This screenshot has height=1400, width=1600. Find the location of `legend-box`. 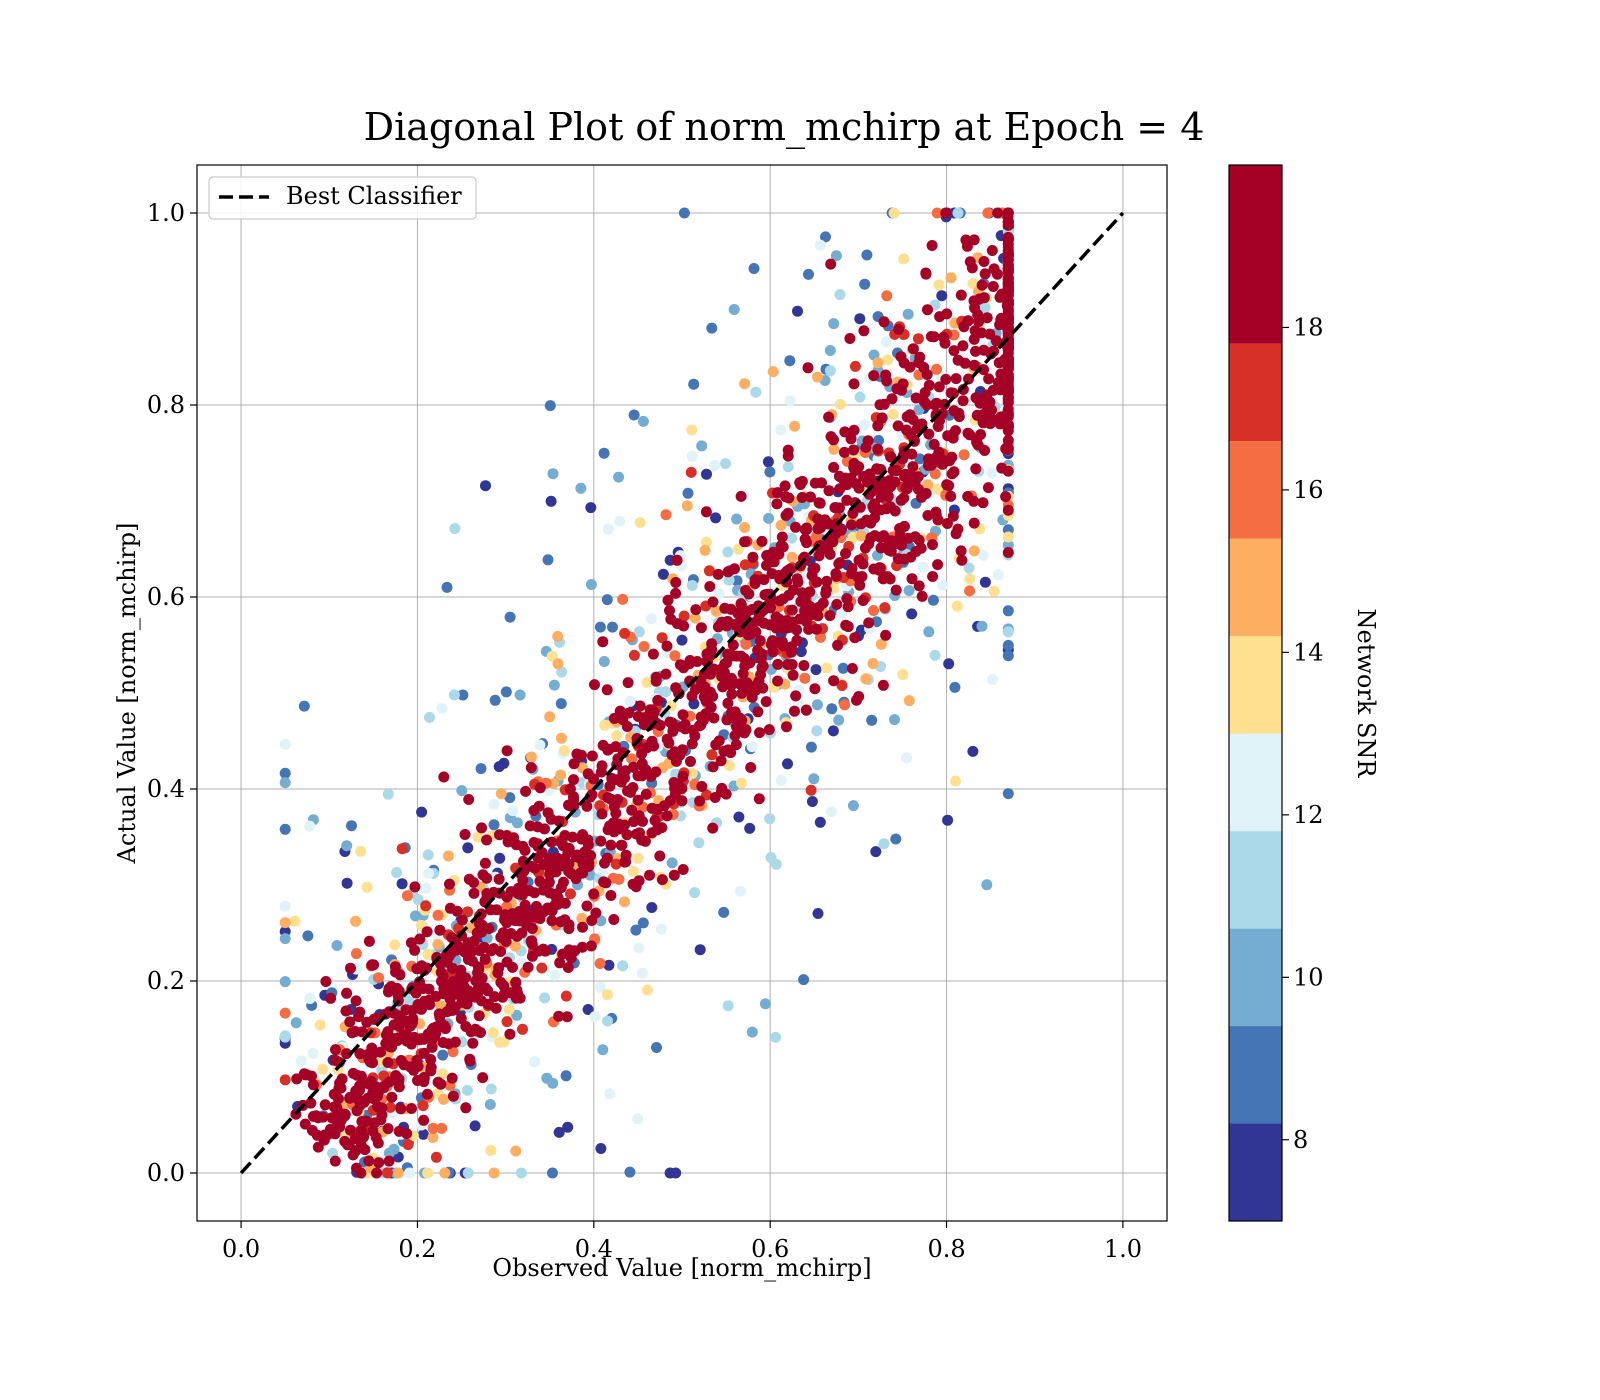

legend-box is located at coordinates (342, 198).